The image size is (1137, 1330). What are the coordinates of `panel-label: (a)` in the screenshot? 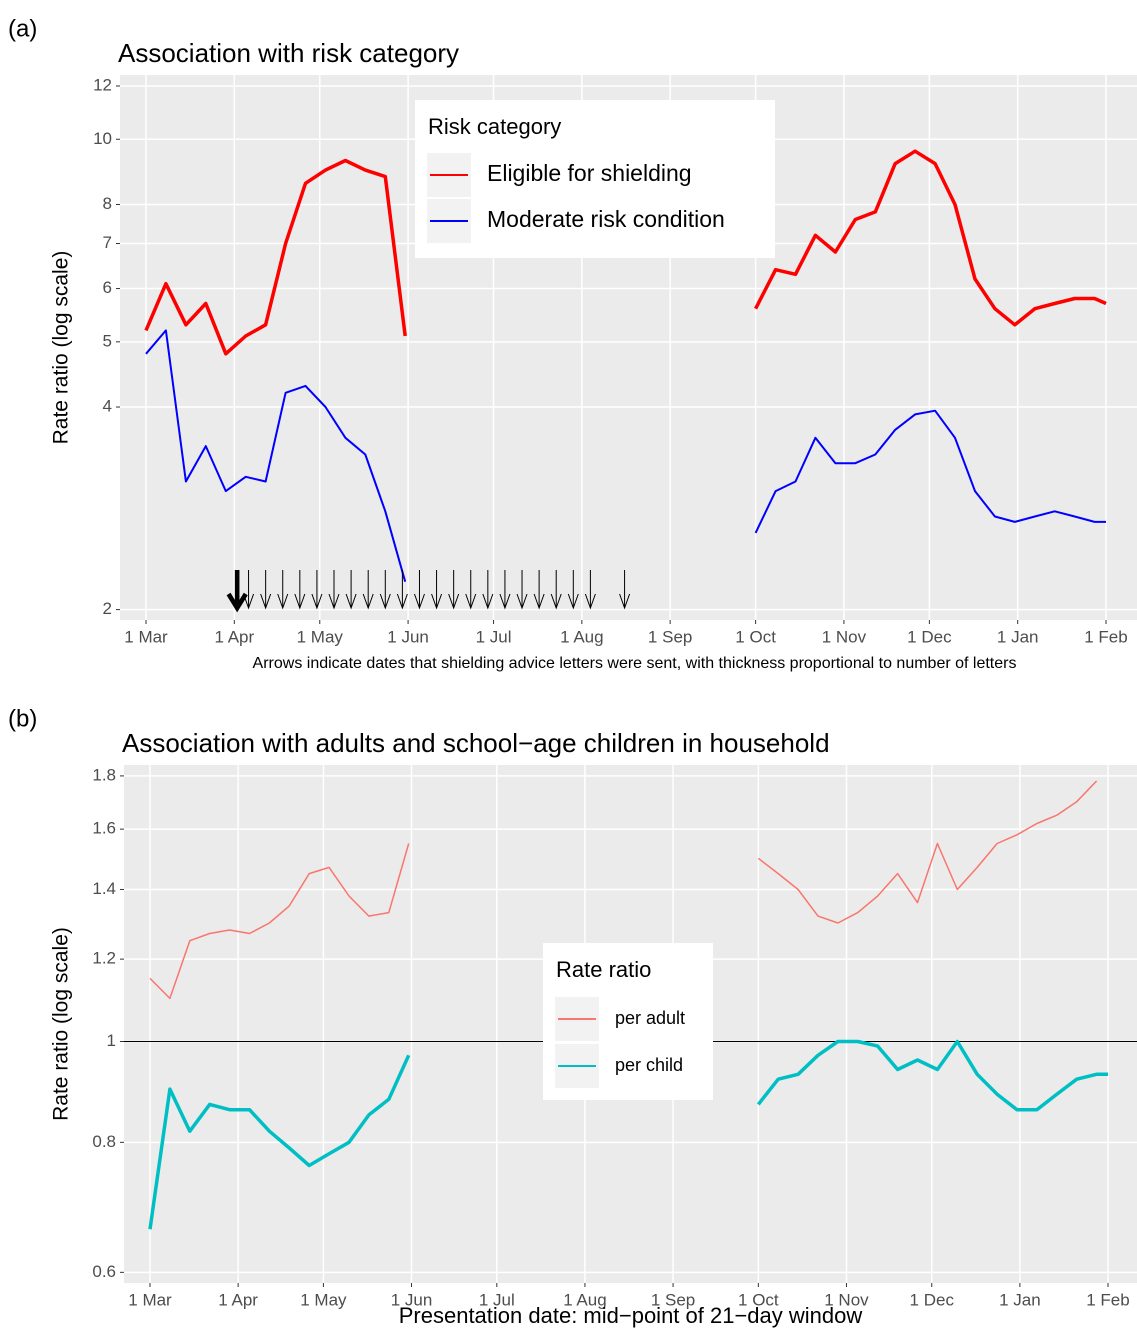 It's located at (22, 28).